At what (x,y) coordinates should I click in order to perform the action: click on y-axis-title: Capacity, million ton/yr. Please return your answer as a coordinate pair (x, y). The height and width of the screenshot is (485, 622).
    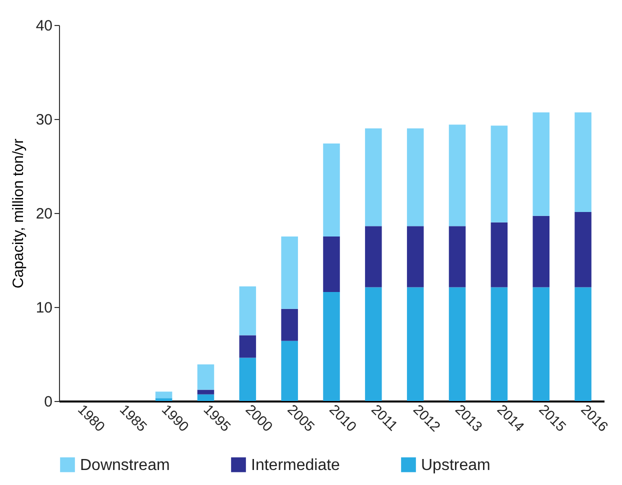
    Looking at the image, I should click on (18, 213).